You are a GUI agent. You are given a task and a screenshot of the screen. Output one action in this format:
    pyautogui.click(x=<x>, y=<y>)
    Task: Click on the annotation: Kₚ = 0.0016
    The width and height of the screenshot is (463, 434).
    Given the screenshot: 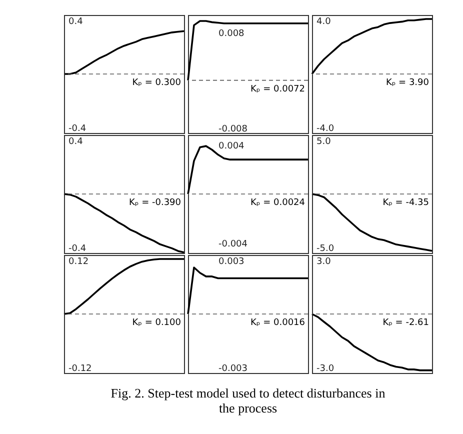 What is the action you would take?
    pyautogui.click(x=278, y=323)
    